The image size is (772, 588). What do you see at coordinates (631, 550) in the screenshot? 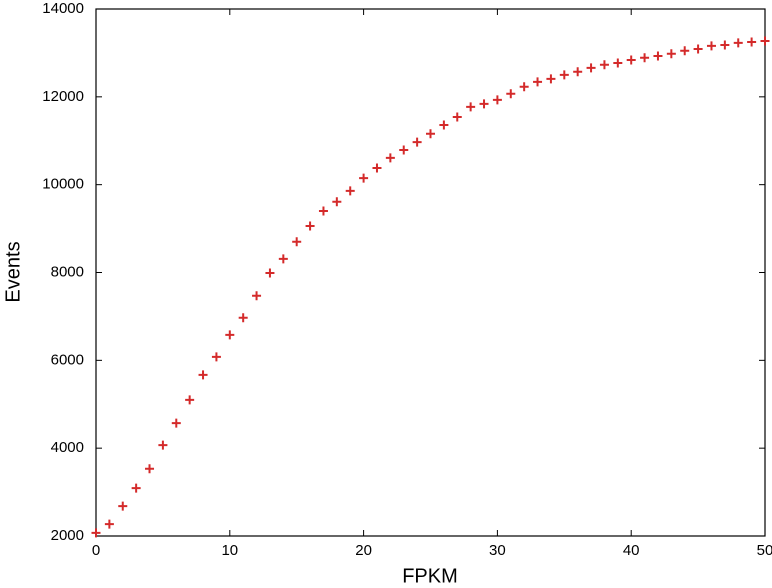
I see `x-tick-label: 40` at bounding box center [631, 550].